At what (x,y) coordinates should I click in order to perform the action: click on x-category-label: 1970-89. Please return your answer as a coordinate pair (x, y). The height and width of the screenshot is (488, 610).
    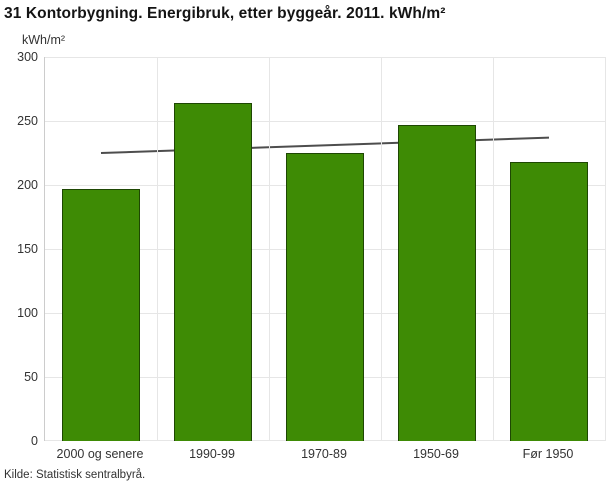
    Looking at the image, I should click on (324, 454).